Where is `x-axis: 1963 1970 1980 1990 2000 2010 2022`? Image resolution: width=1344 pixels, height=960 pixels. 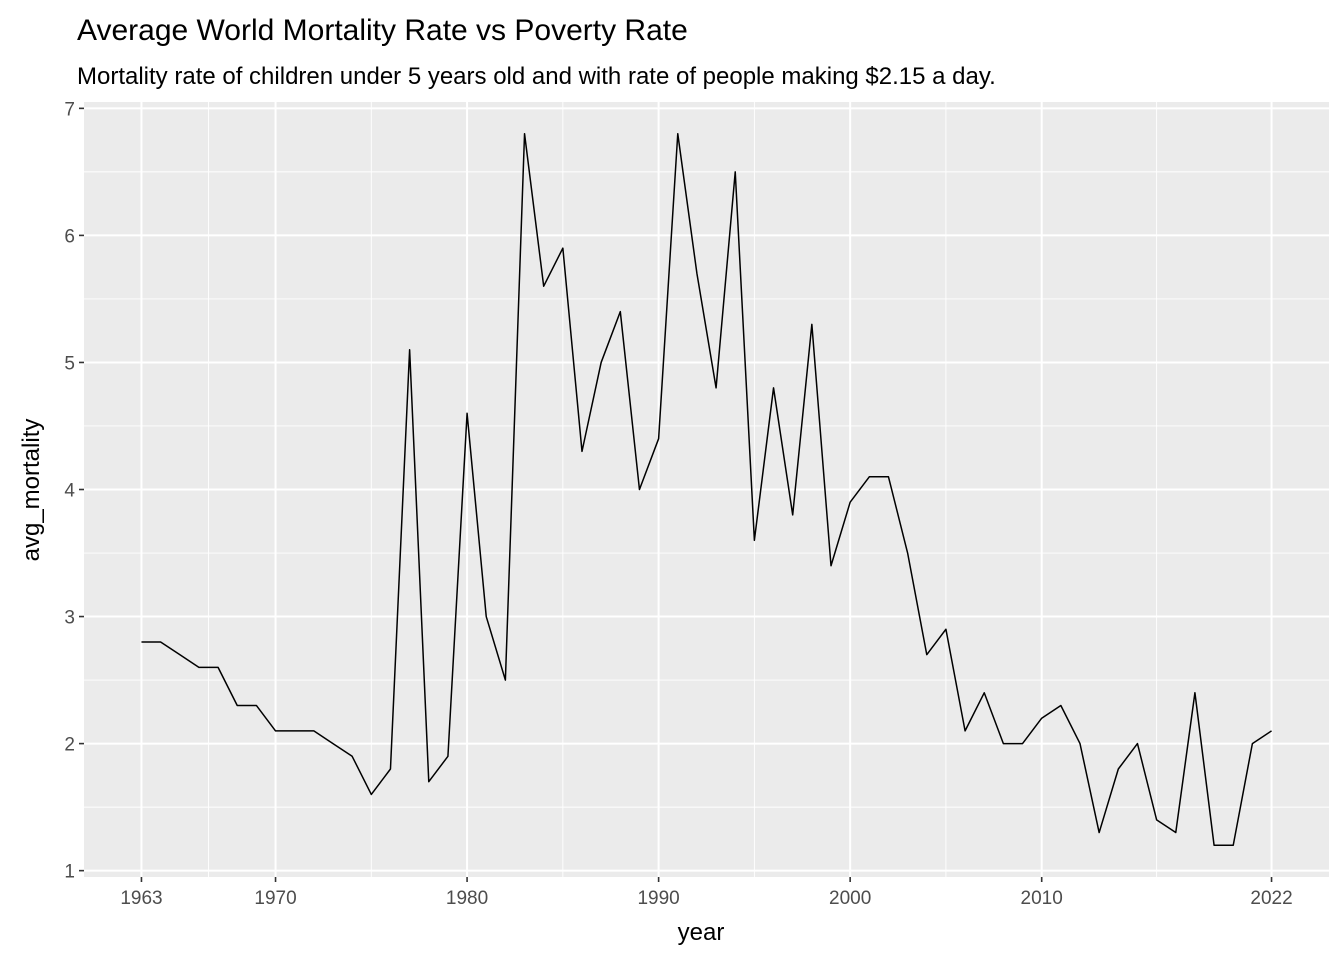 x-axis: 1963 1970 1980 1990 2000 2010 2022 is located at coordinates (706, 893).